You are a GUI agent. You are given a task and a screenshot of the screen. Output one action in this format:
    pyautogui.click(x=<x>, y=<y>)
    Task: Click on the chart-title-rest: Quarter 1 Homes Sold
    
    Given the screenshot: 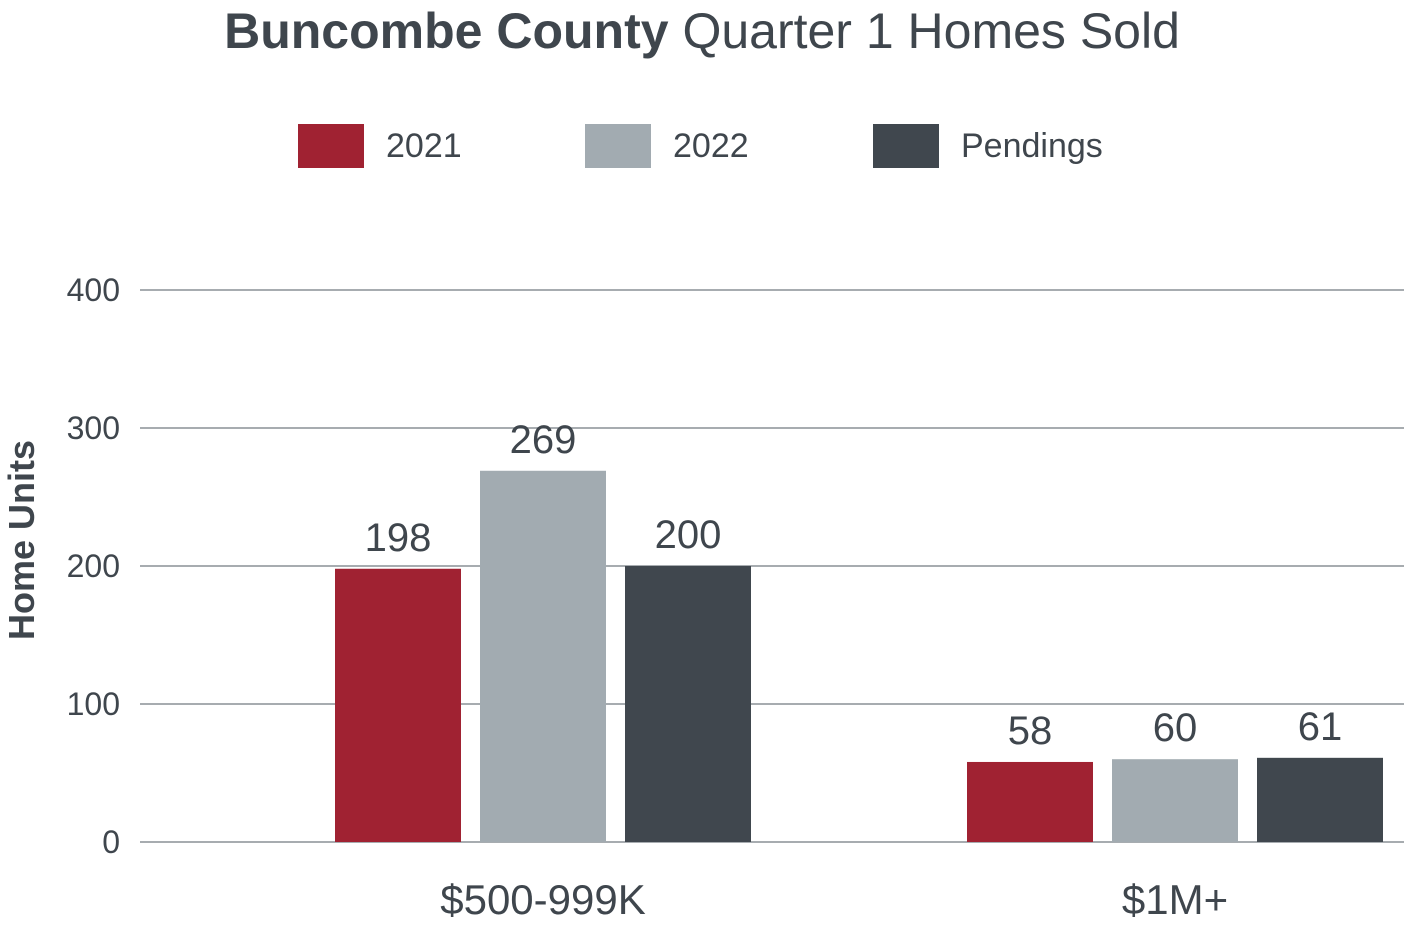 What is the action you would take?
    pyautogui.click(x=931, y=31)
    